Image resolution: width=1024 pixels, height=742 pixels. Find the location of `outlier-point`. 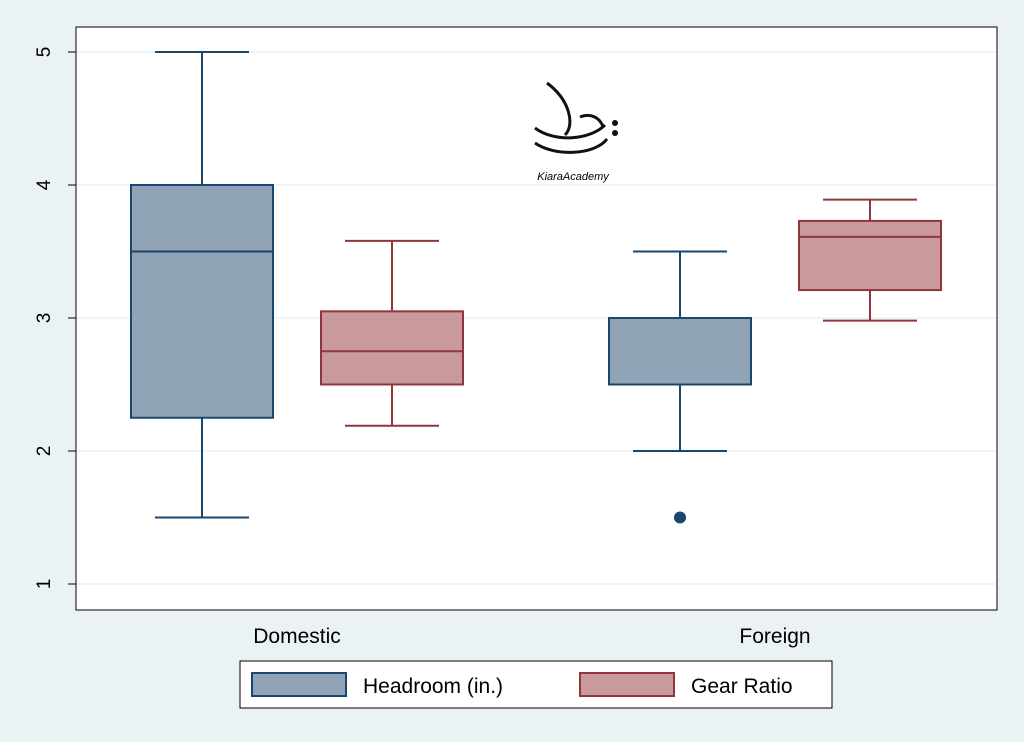

outlier-point is located at coordinates (680, 517).